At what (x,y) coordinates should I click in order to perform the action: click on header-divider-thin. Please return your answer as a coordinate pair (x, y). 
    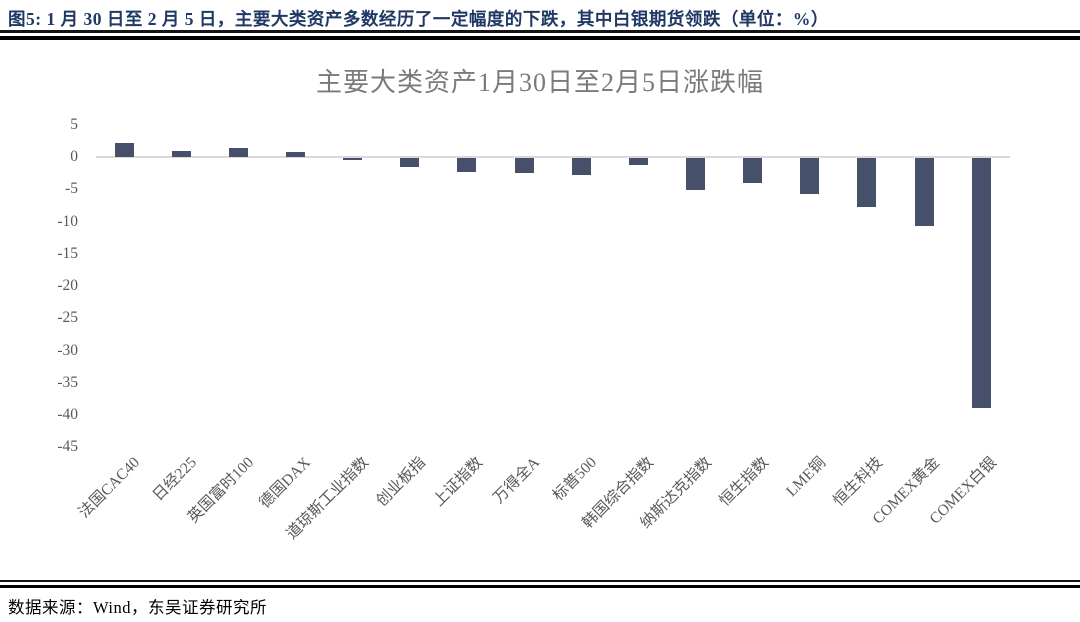
    Looking at the image, I should click on (540, 31).